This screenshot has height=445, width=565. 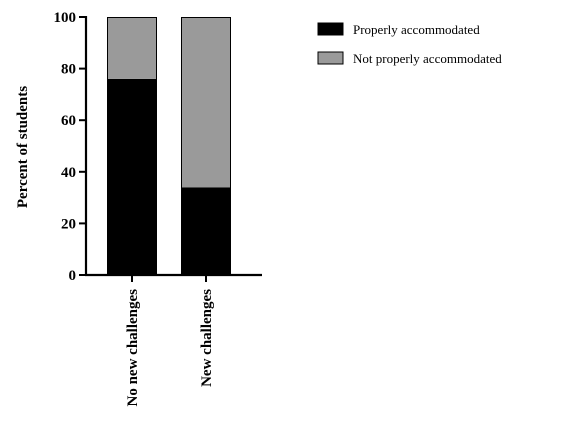 What do you see at coordinates (65, 18) in the screenshot?
I see `y-tick-label-100: 100` at bounding box center [65, 18].